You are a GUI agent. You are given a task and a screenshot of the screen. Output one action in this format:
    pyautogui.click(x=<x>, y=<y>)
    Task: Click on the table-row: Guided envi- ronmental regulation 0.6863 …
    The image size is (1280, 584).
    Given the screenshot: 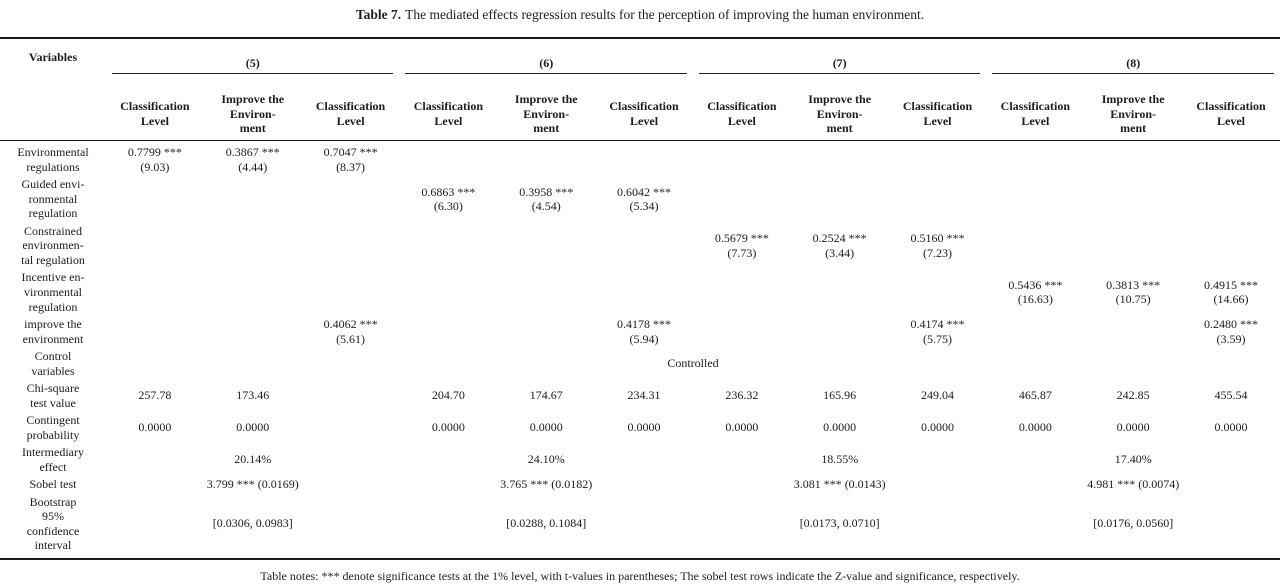 What is the action you would take?
    pyautogui.click(x=640, y=199)
    